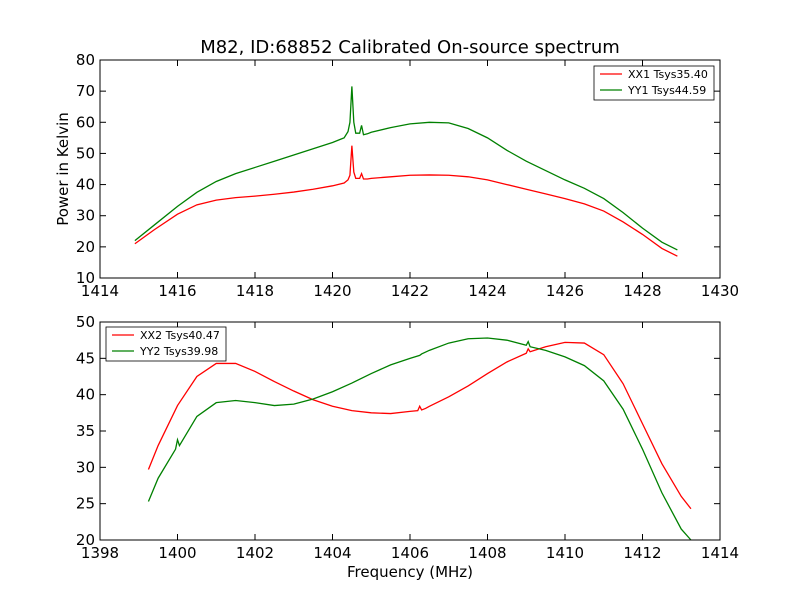  I want to click on panel-top-xtick-label: 1422, so click(410, 291).